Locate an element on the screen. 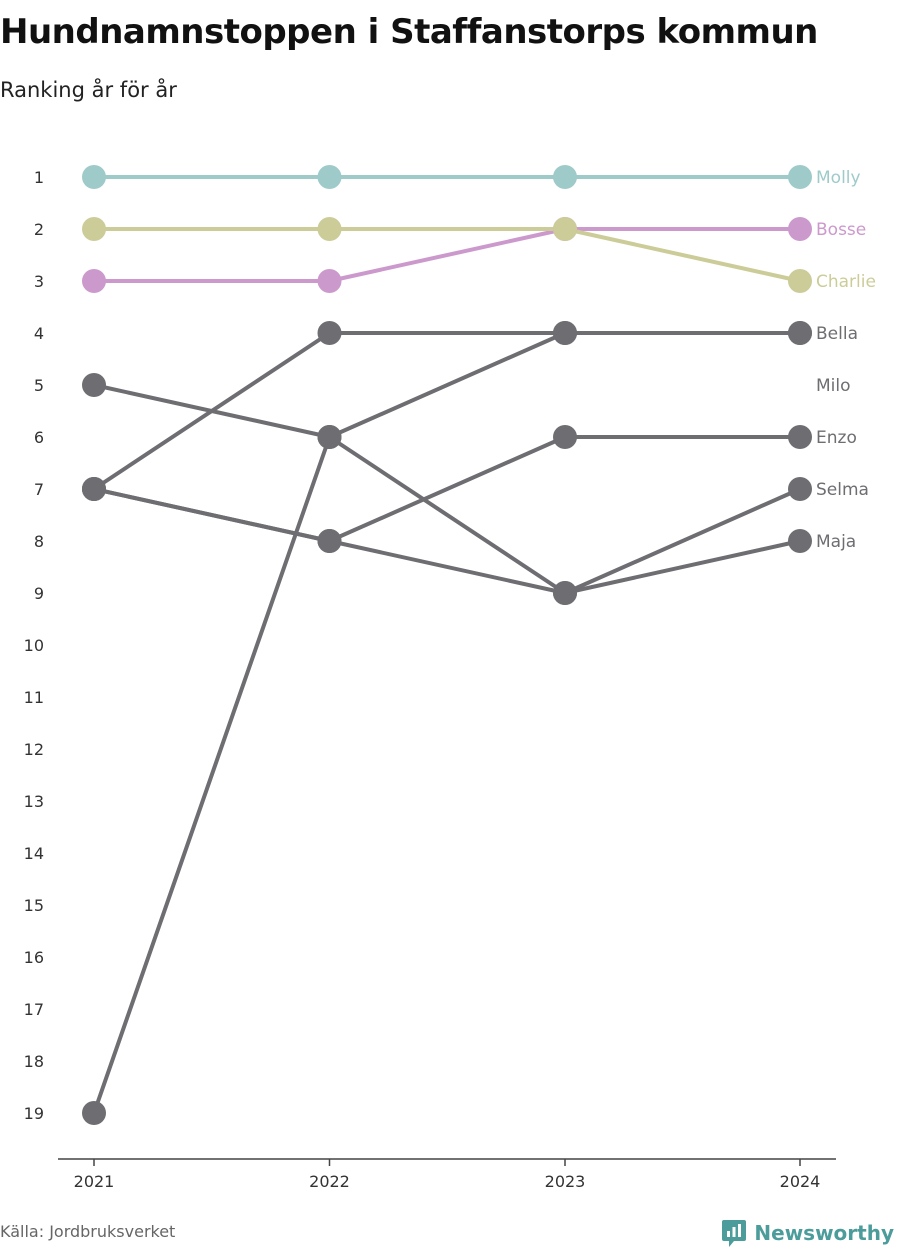 Image resolution: width=900 pixels, height=1250 pixels. end-label-enzo: Enzo is located at coordinates (836, 438).